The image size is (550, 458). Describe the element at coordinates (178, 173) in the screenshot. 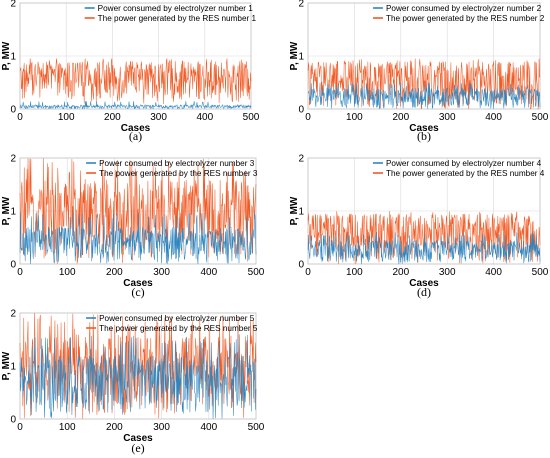

I see `legend-entry: The power generated by the RES number 3` at that location.